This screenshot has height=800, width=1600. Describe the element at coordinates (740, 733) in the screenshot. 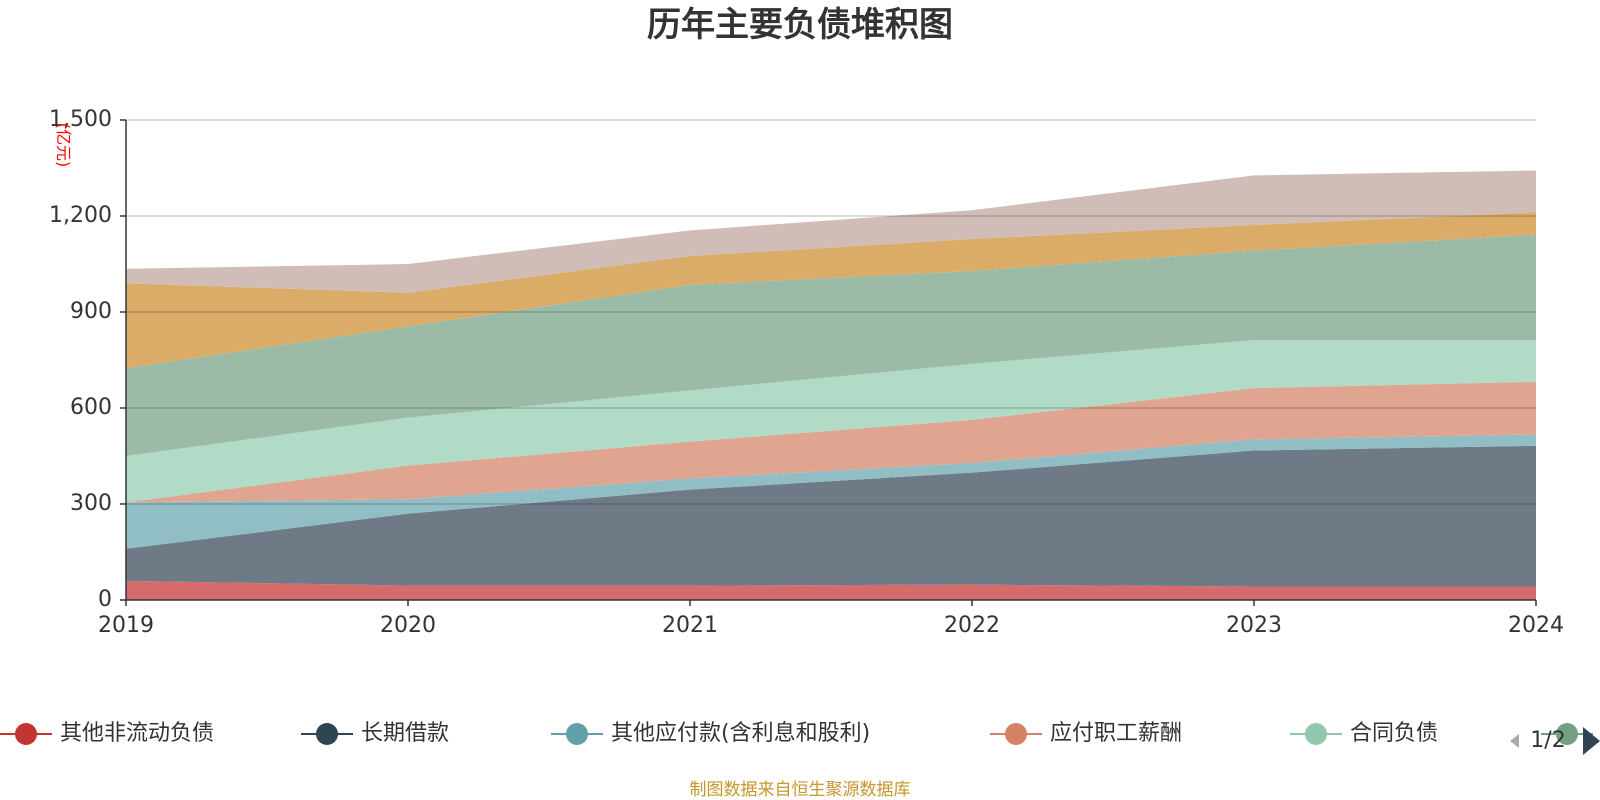

I see `legend-label: 其他应付款(含利息和股利)` at that location.